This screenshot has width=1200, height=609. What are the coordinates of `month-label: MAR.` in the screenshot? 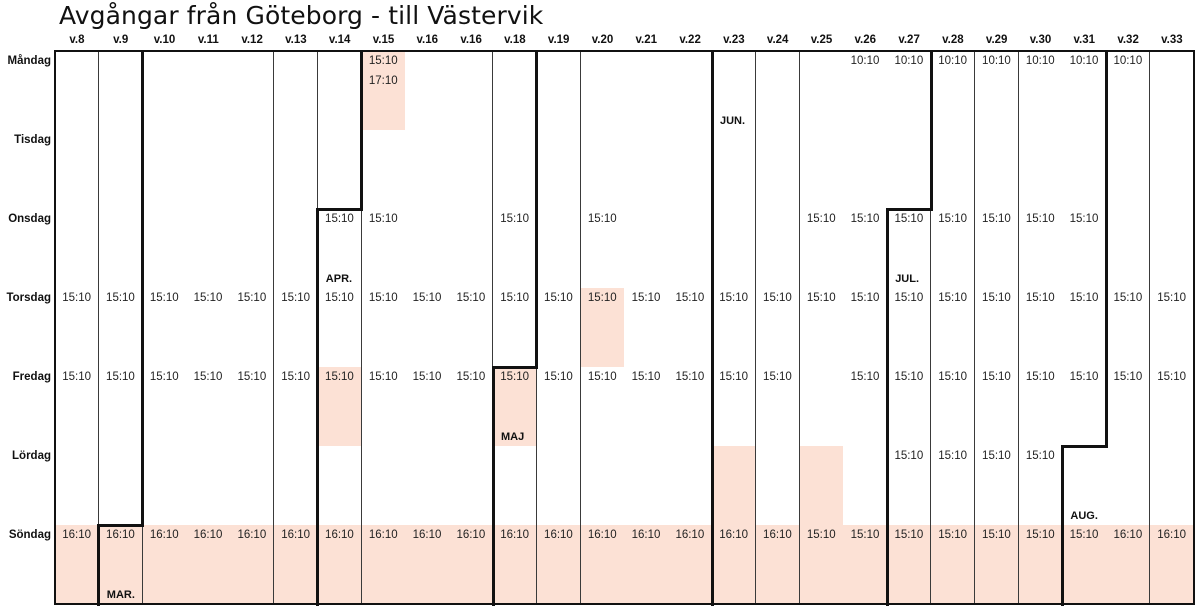 It's located at (120, 594).